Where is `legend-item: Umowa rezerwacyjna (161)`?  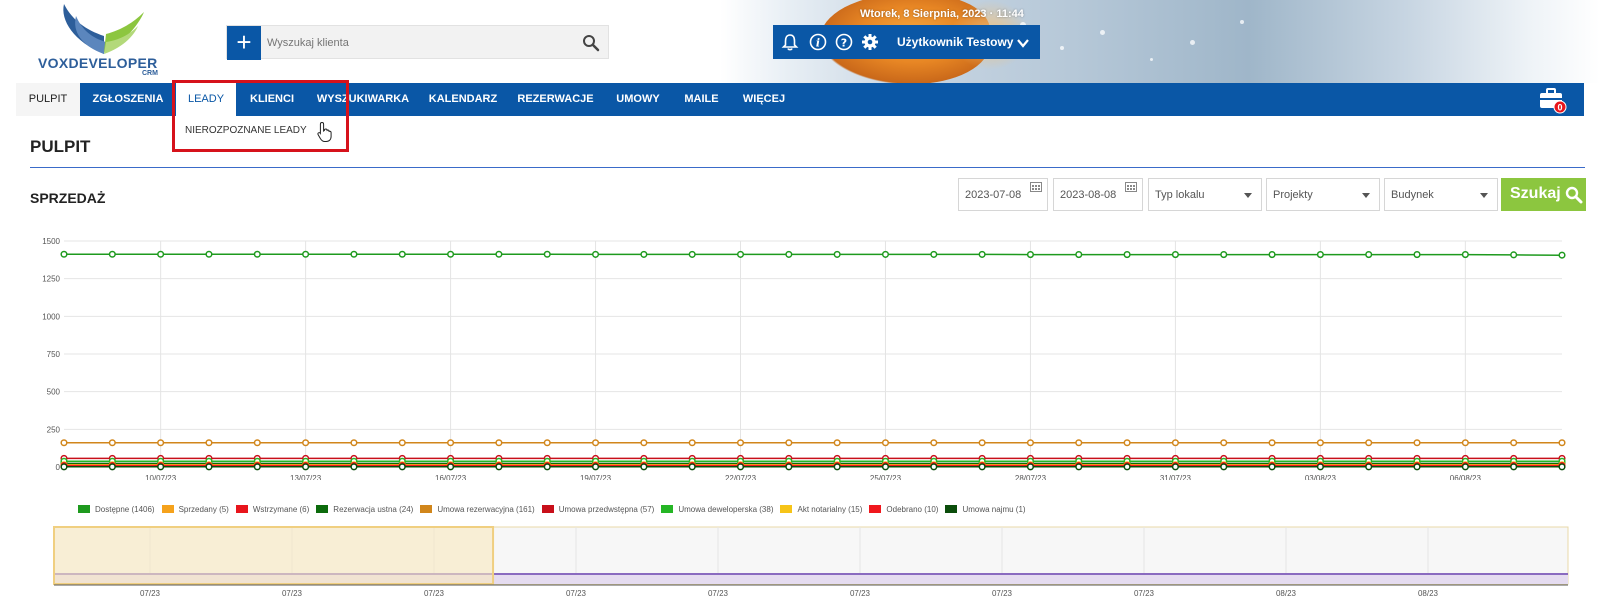
legend-item: Umowa rezerwacyjna (161) is located at coordinates (477, 509).